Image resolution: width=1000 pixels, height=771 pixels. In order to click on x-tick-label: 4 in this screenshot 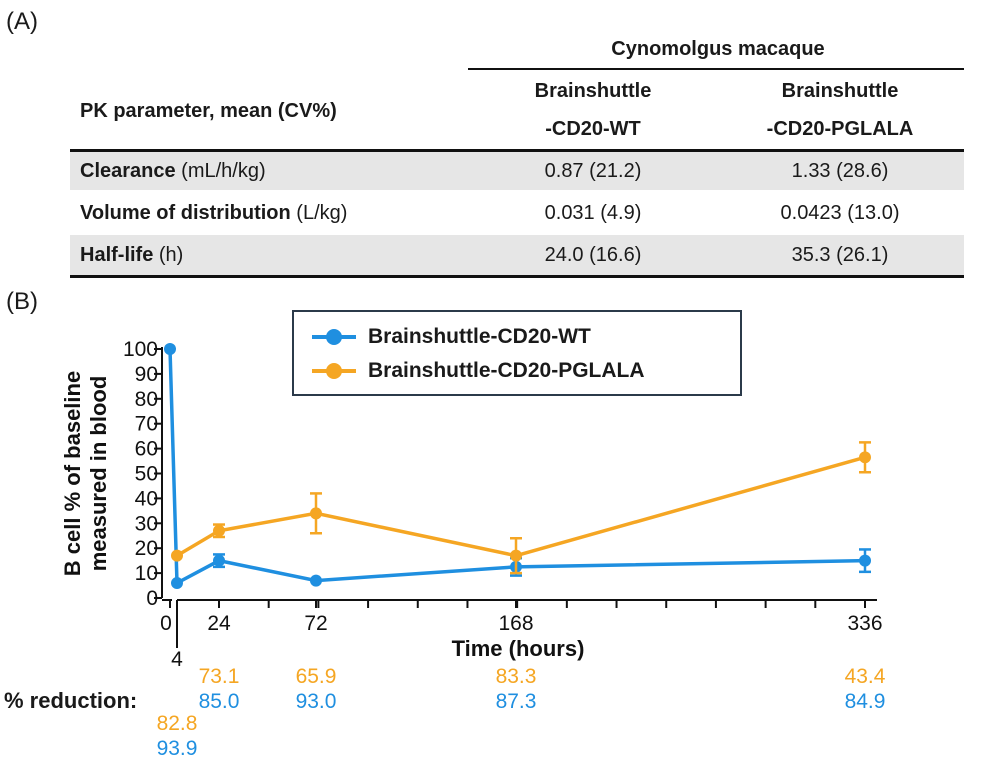, I will do `click(177, 659)`.